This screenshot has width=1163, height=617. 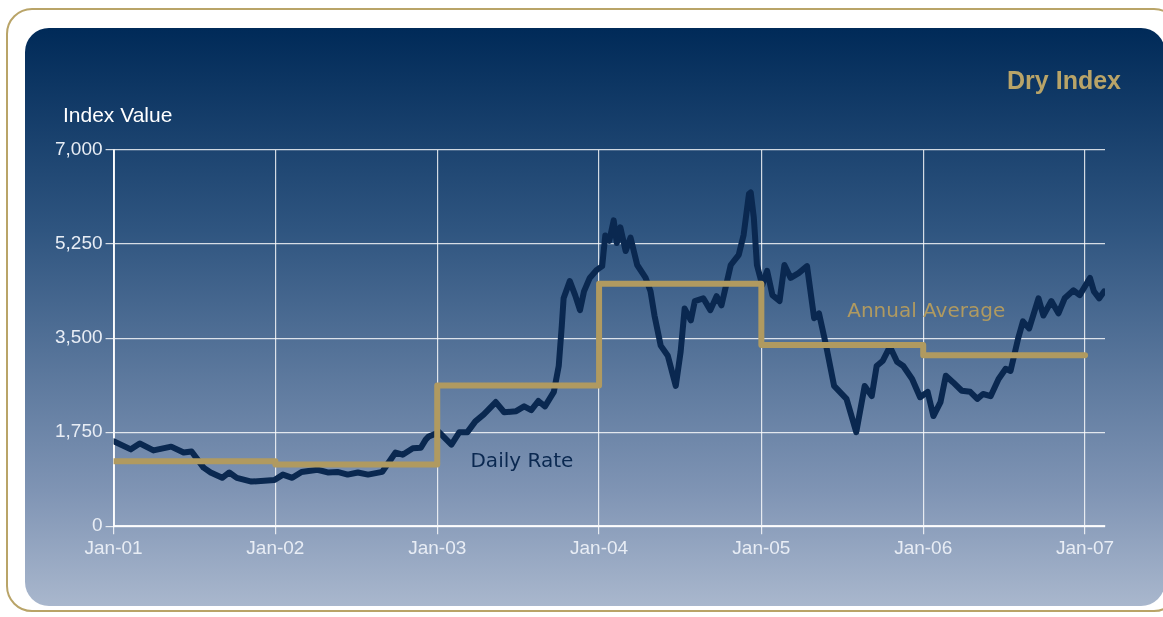 I want to click on y-tick-label: 5,250, so click(x=79, y=243).